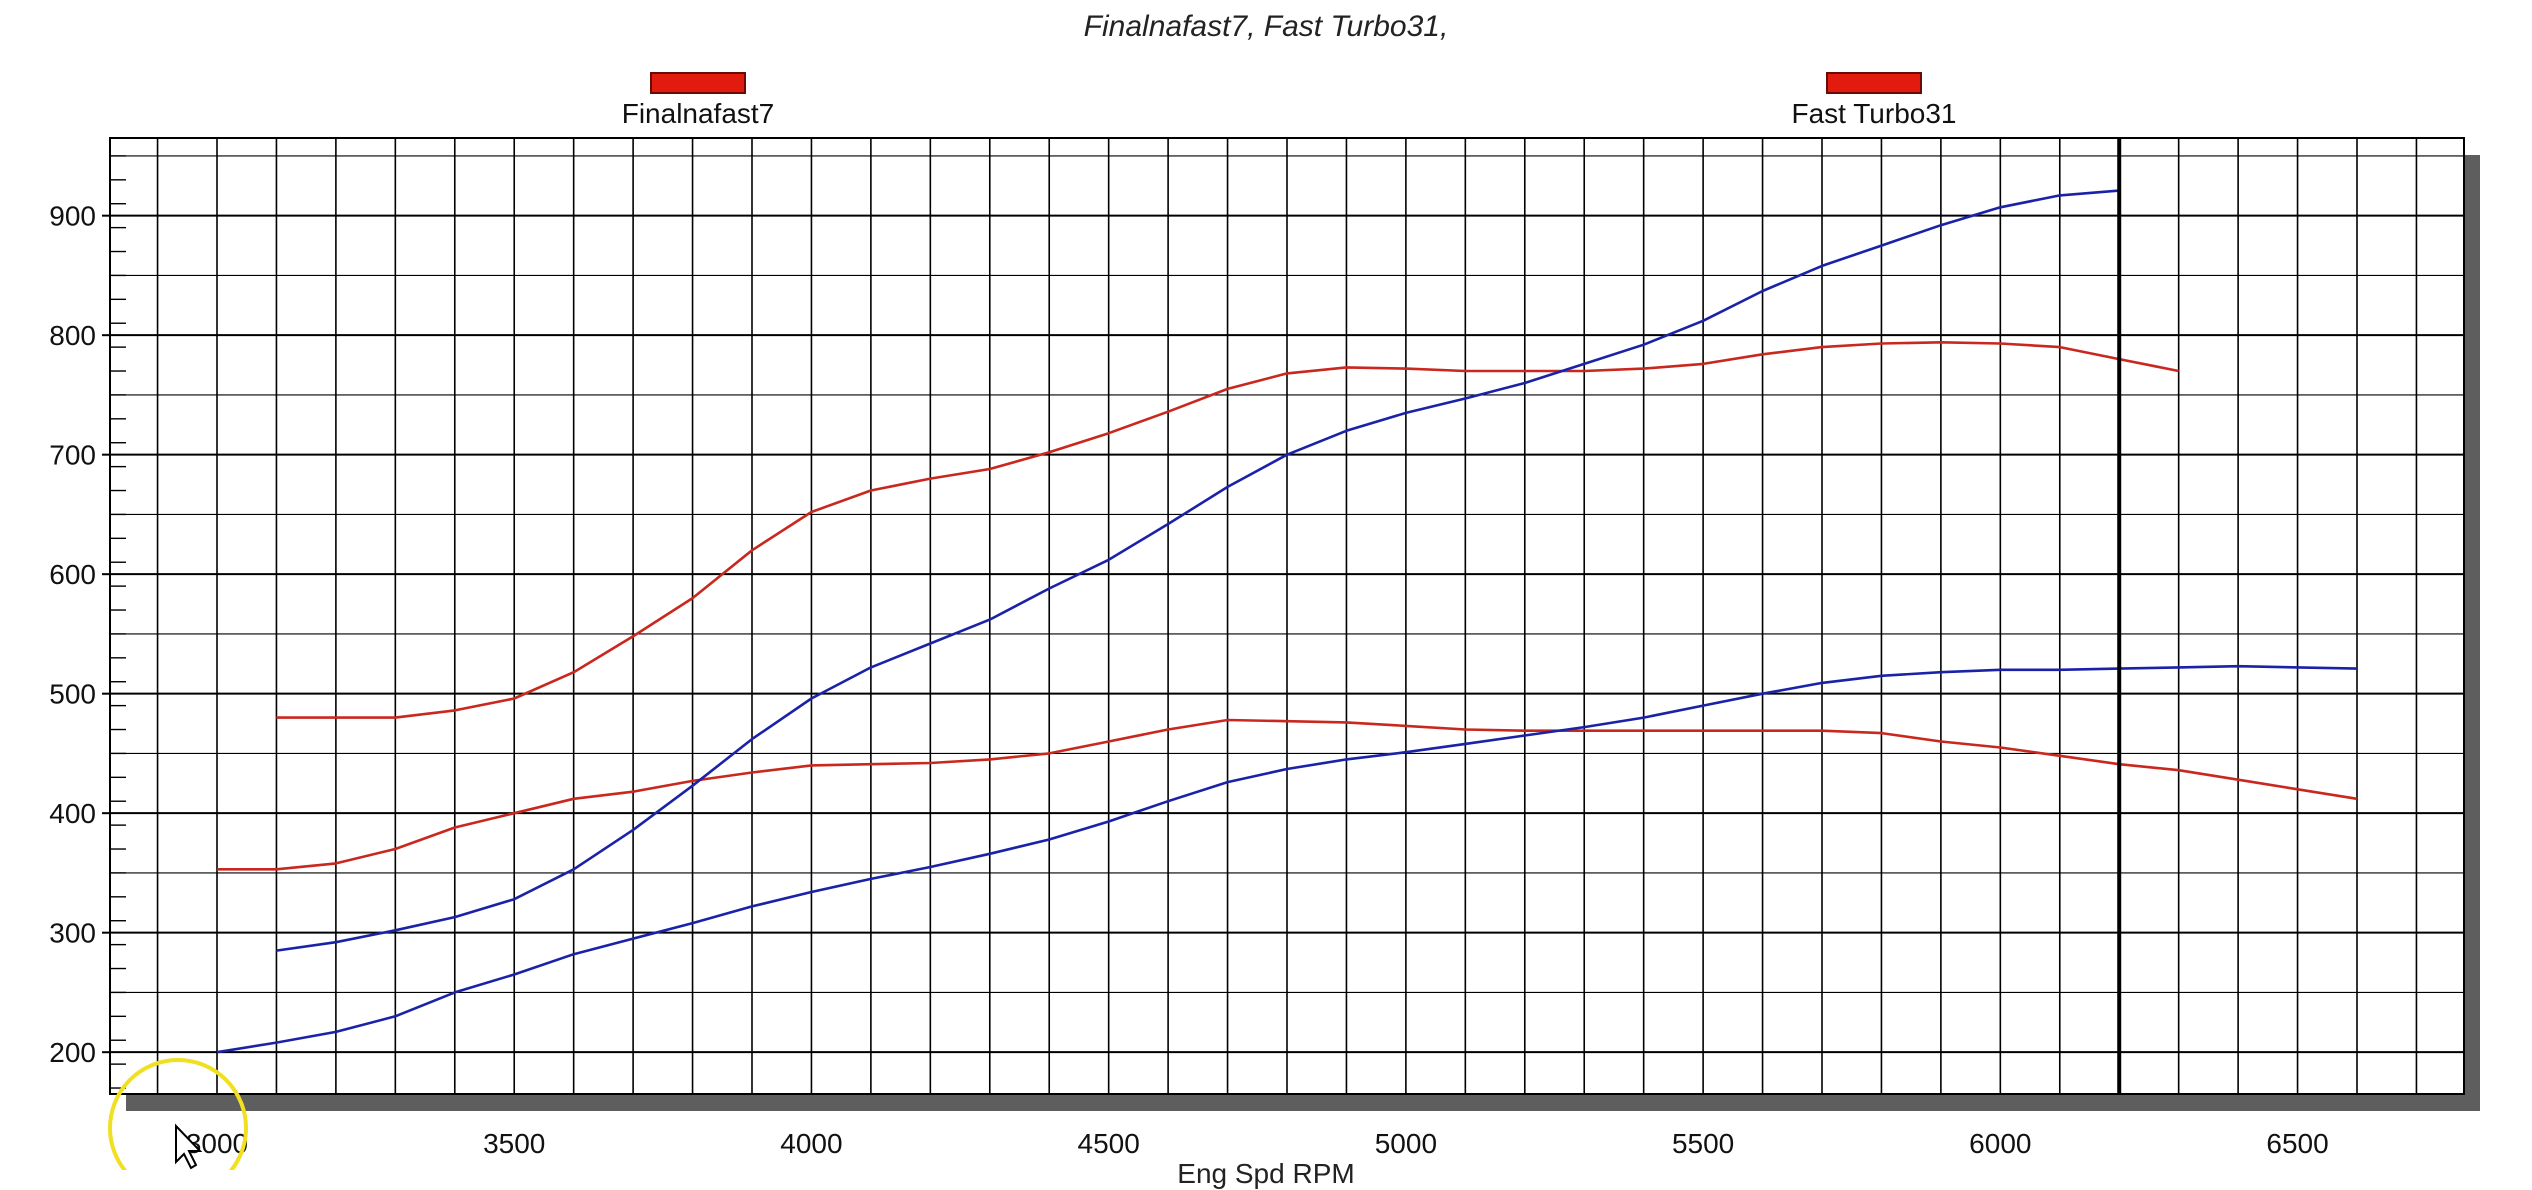  Describe the element at coordinates (698, 113) in the screenshot. I see `legend-label: Finalnafast7` at that location.